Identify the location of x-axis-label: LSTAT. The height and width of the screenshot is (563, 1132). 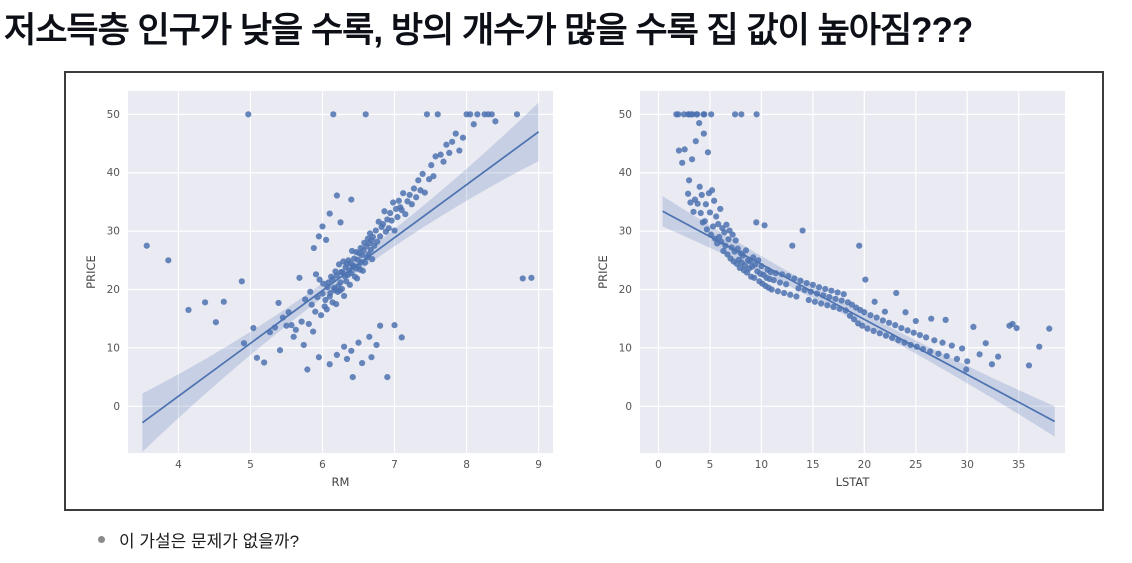
(853, 482).